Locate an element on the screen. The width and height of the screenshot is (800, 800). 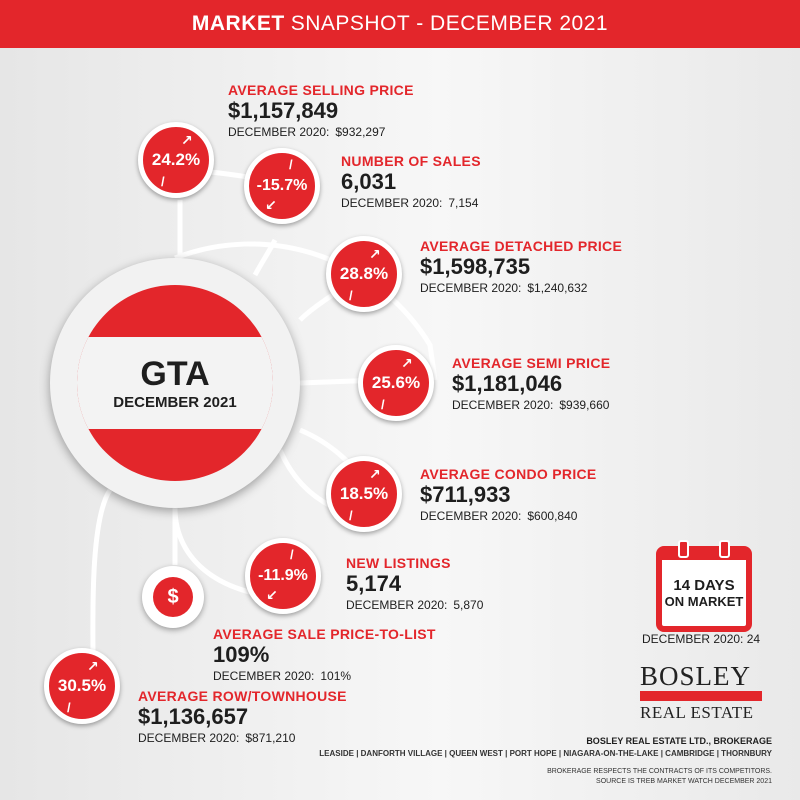
stat-prev: DECEMBER 2020: 101% is located at coordinates (324, 676).